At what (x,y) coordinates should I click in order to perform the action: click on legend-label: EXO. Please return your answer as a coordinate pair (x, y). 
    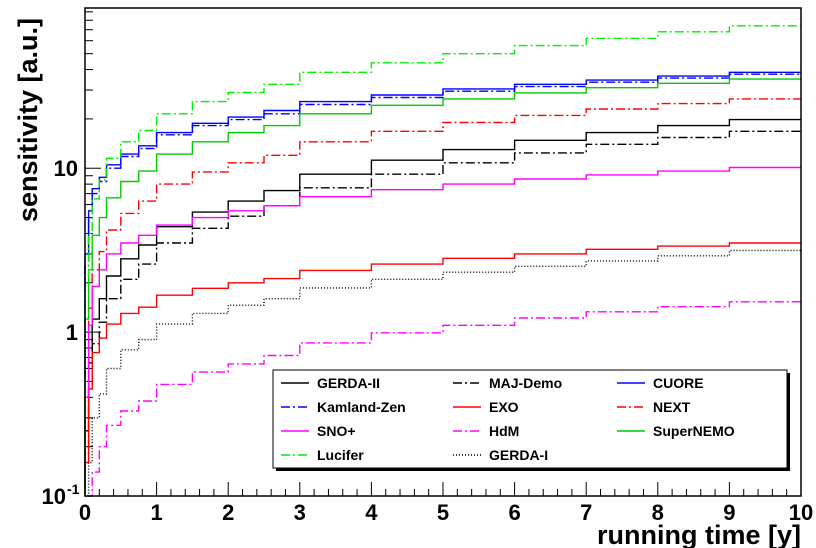
    Looking at the image, I should click on (504, 407).